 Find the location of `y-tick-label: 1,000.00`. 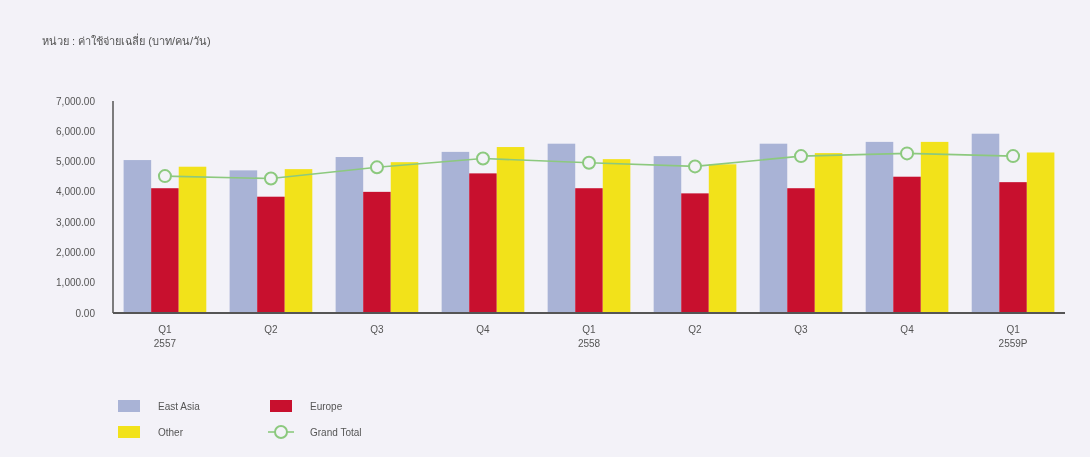

y-tick-label: 1,000.00 is located at coordinates (76, 283).